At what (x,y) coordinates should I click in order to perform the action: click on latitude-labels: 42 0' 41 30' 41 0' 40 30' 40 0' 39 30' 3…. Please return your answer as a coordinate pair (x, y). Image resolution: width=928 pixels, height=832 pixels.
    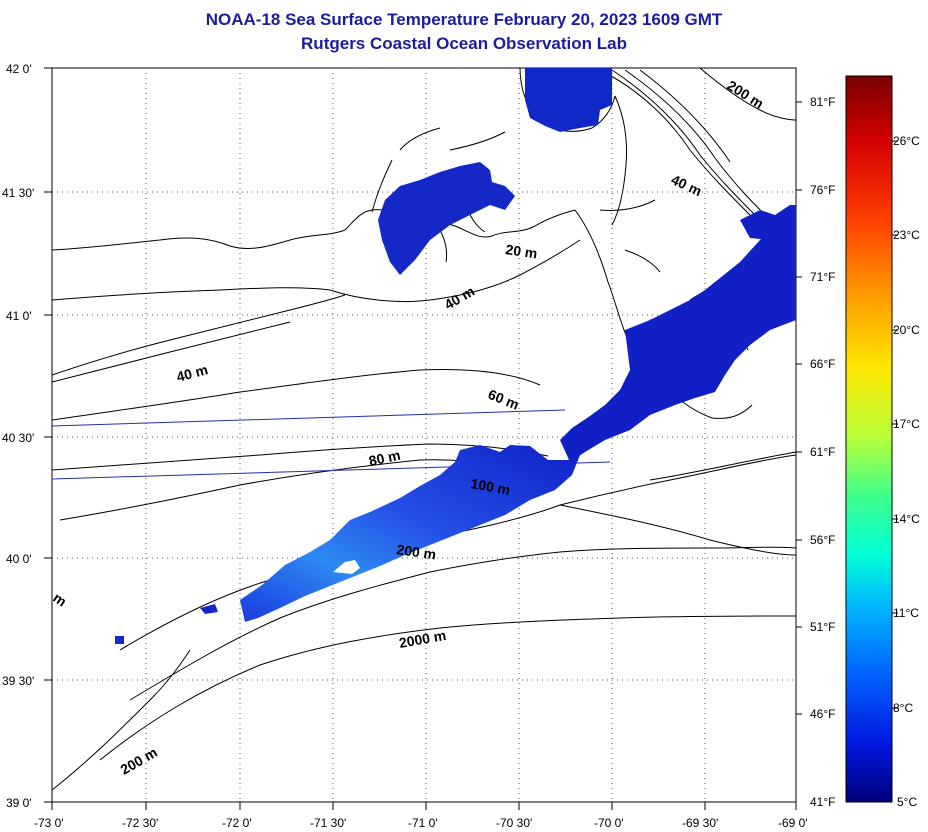
    Looking at the image, I should click on (18, 436).